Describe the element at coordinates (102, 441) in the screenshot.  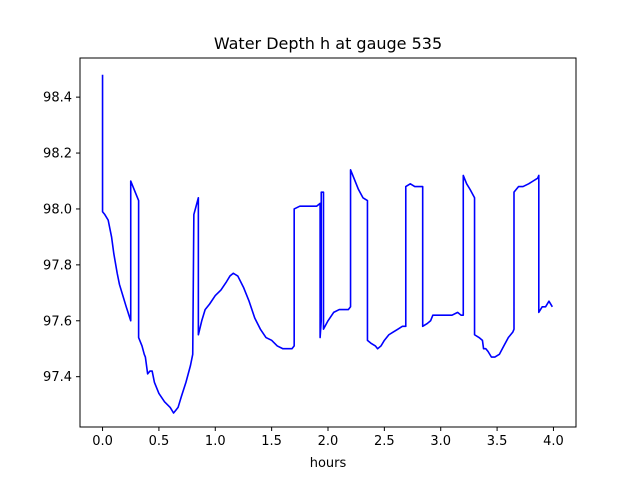
I see `x-tick-label: 0.0` at that location.